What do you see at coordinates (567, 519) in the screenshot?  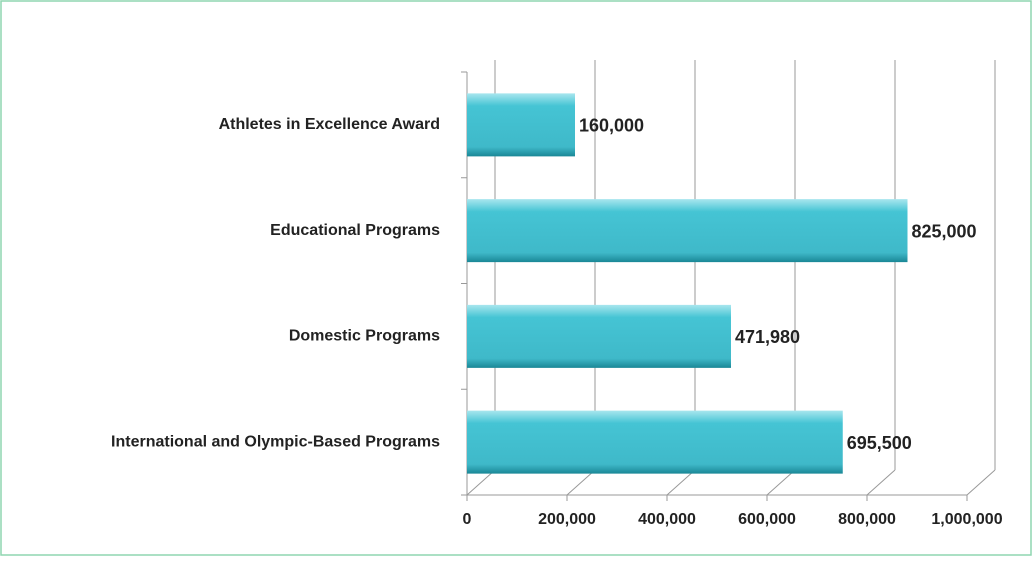 I see `x-tick-label: 200,000` at bounding box center [567, 519].